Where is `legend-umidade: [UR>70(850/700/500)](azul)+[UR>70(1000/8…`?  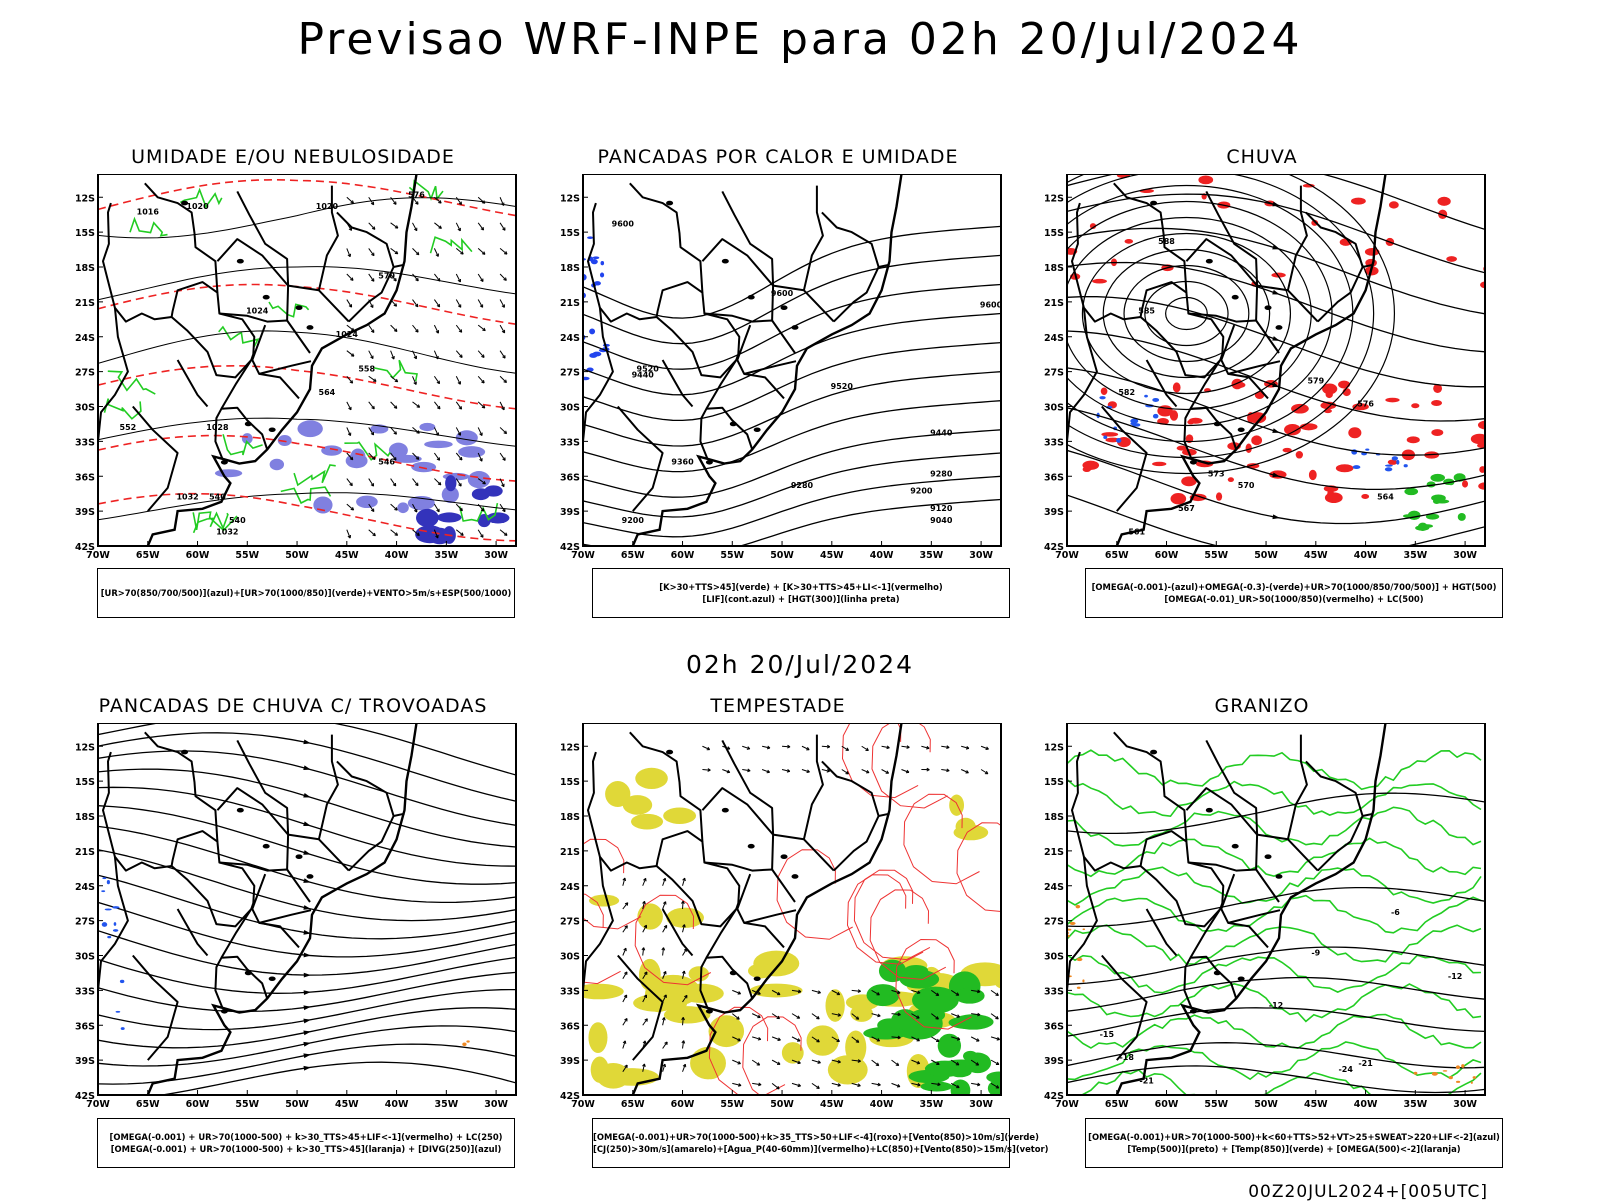
legend-umidade: [UR>70(850/700/500)](azul)+[UR>70(1000/8… is located at coordinates (306, 593).